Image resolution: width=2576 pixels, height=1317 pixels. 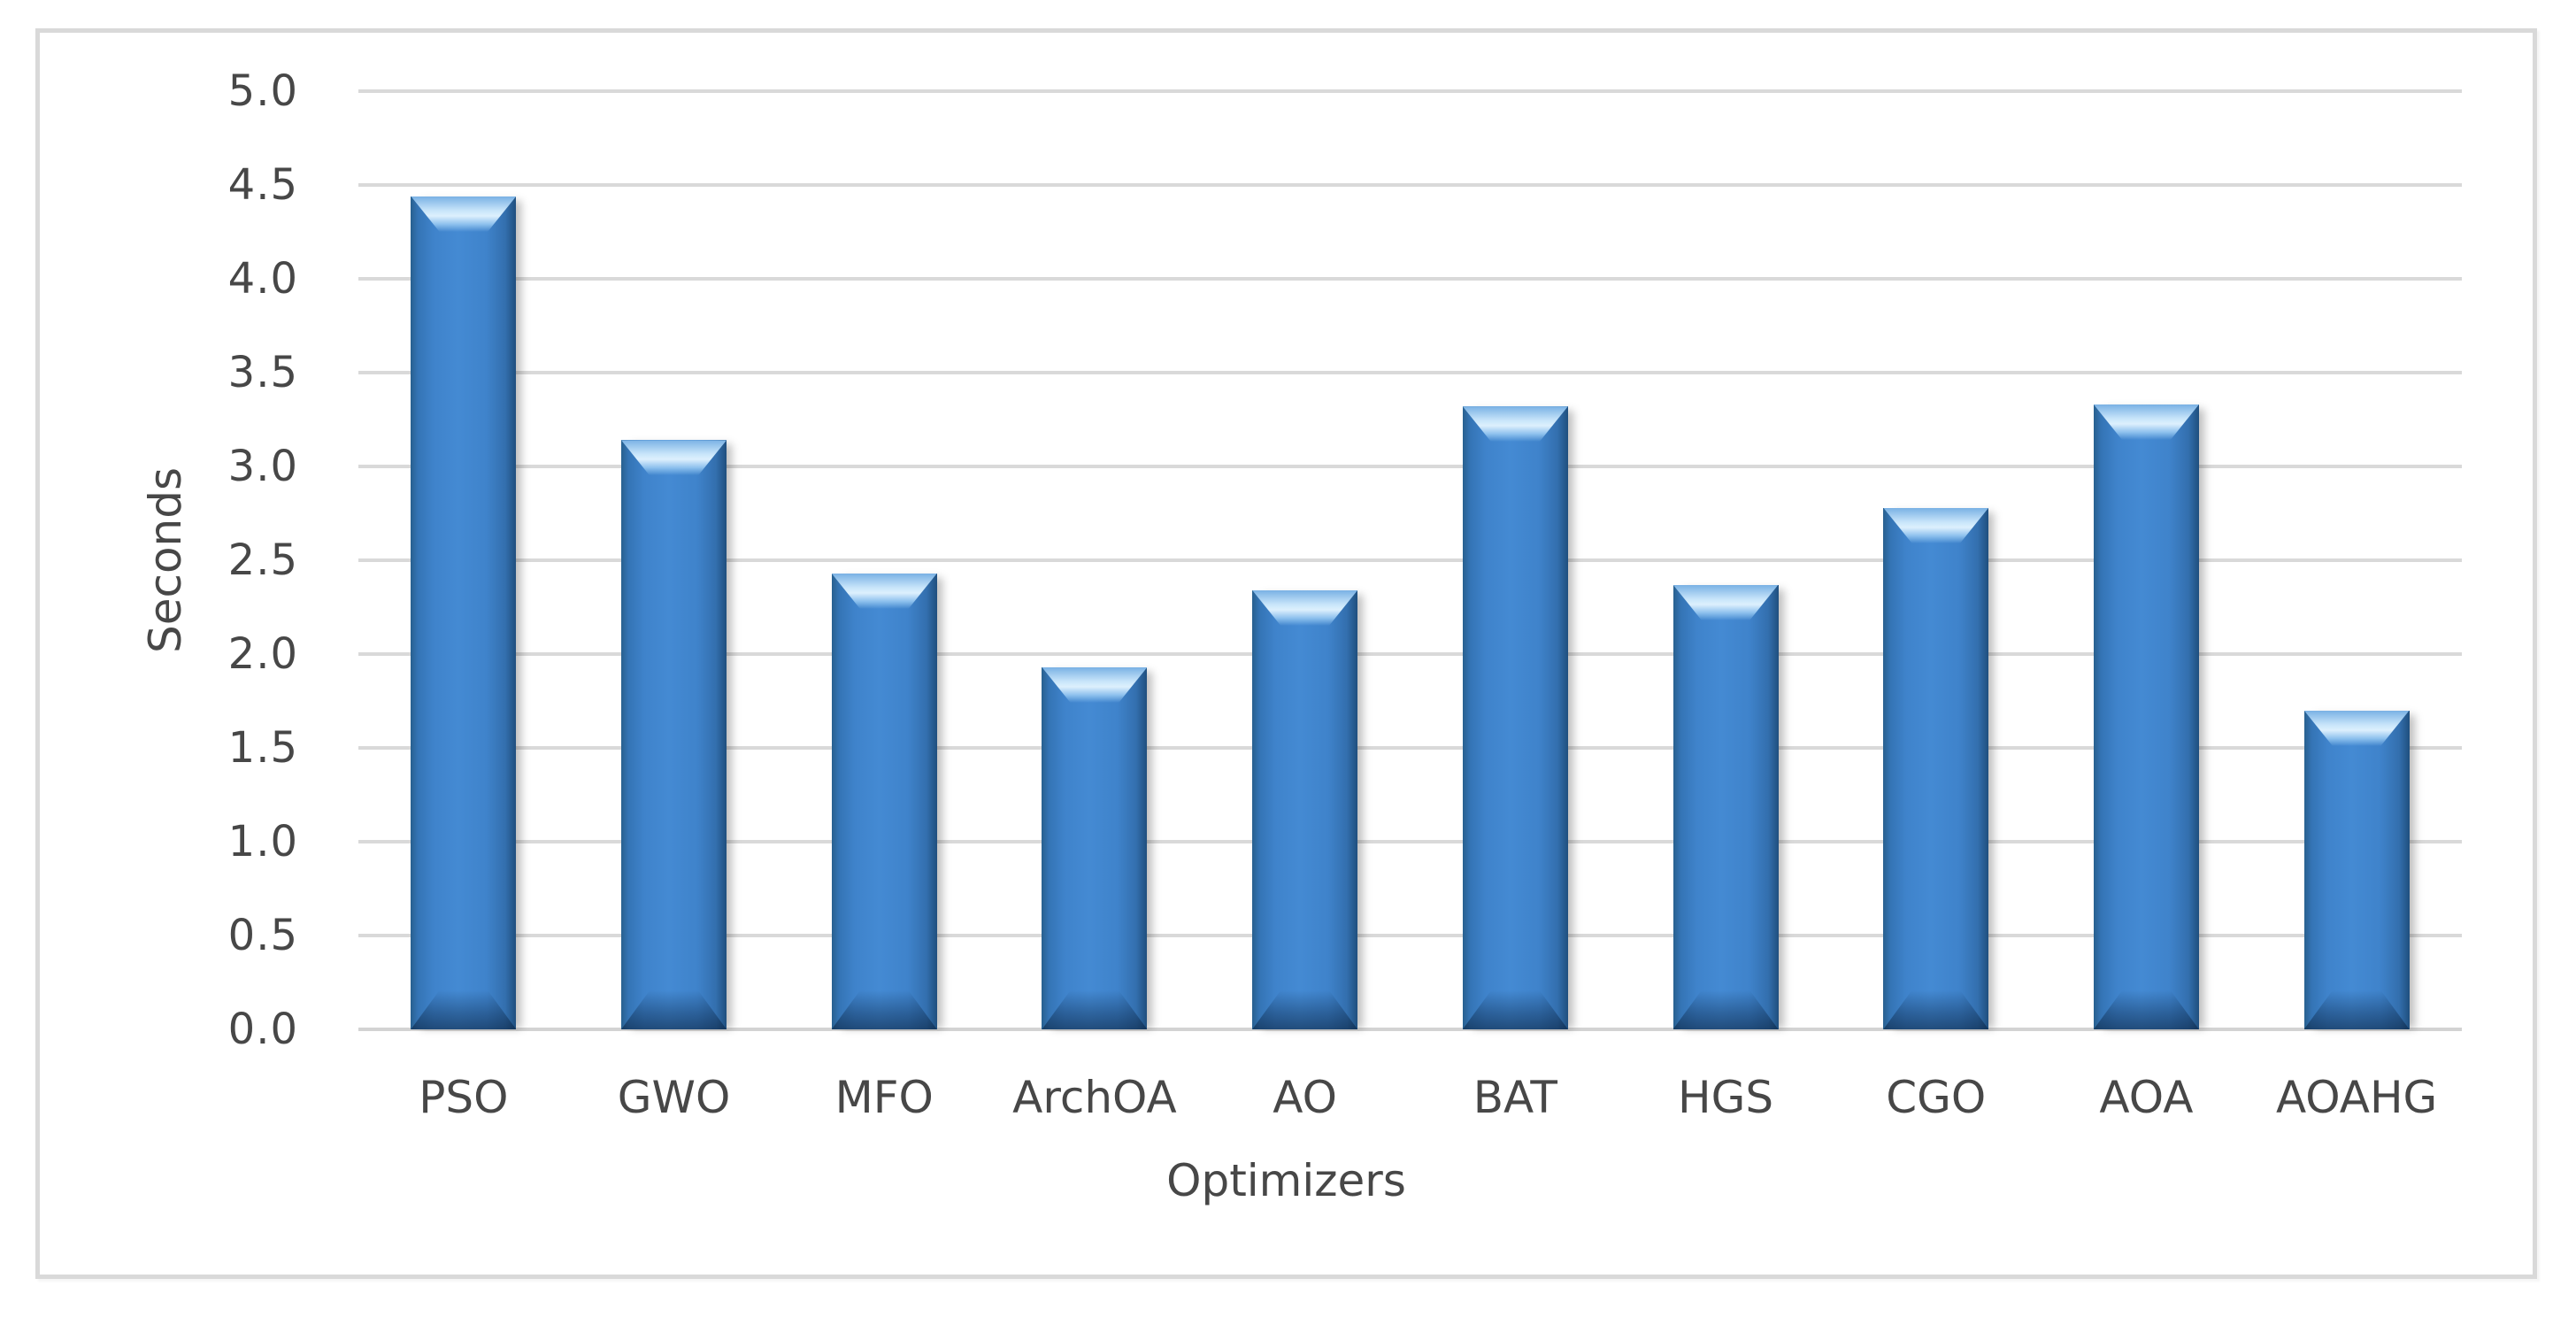 What do you see at coordinates (464, 612) in the screenshot?
I see `bar-pso` at bounding box center [464, 612].